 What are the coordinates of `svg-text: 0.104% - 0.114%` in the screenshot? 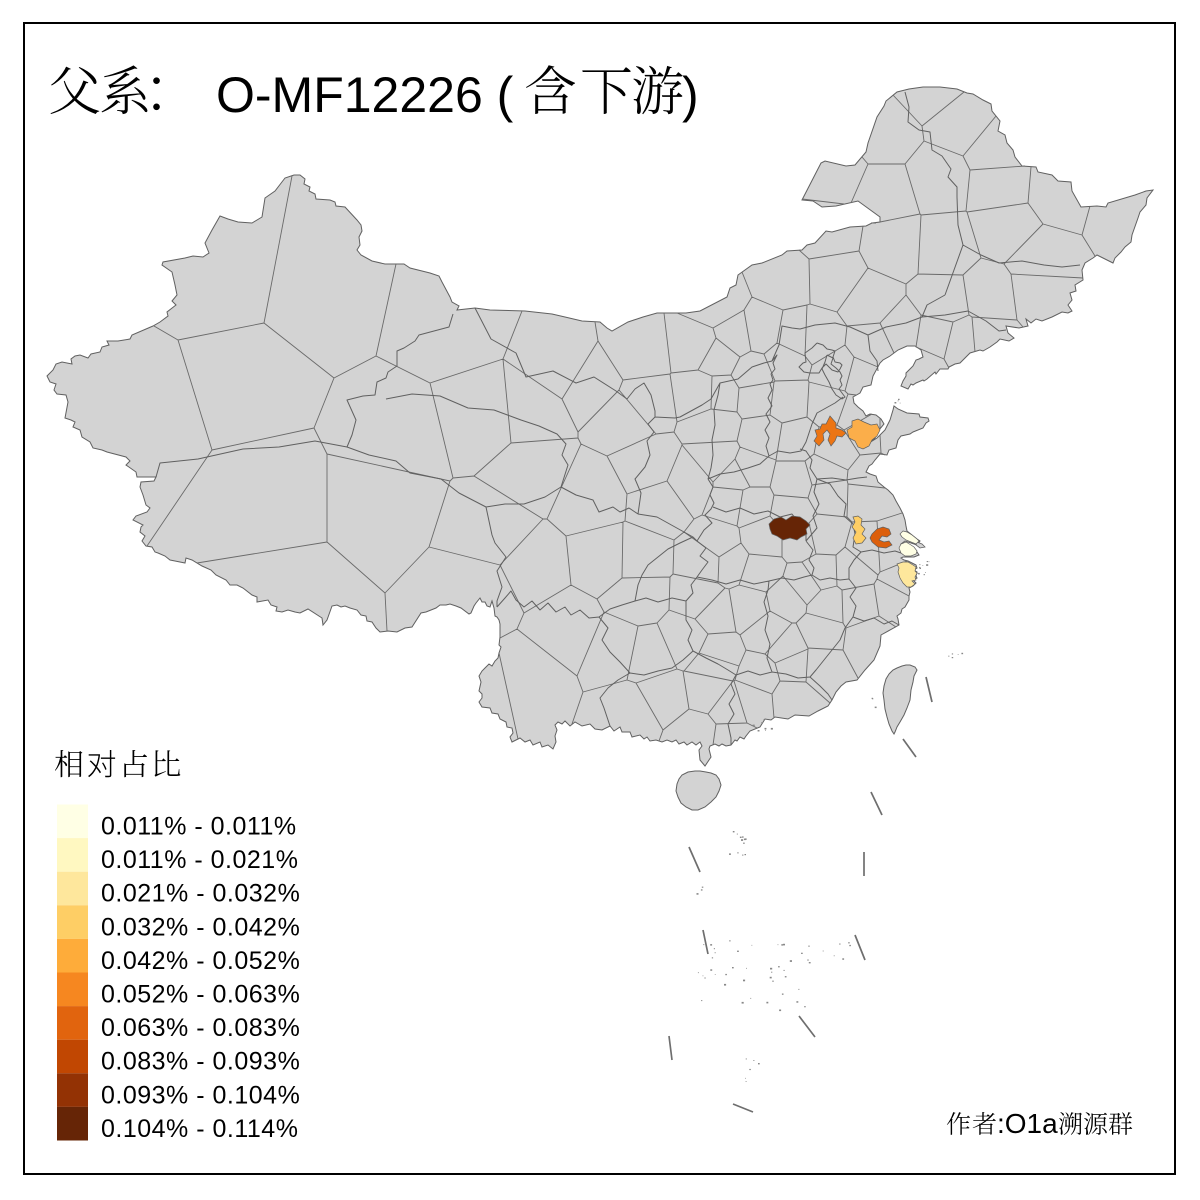 It's located at (199, 1129).